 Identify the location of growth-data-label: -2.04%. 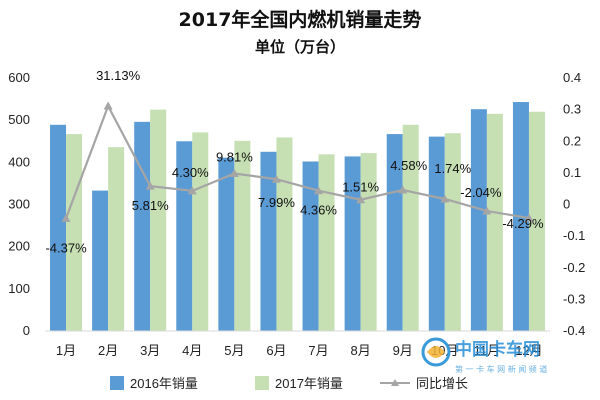
(481, 192).